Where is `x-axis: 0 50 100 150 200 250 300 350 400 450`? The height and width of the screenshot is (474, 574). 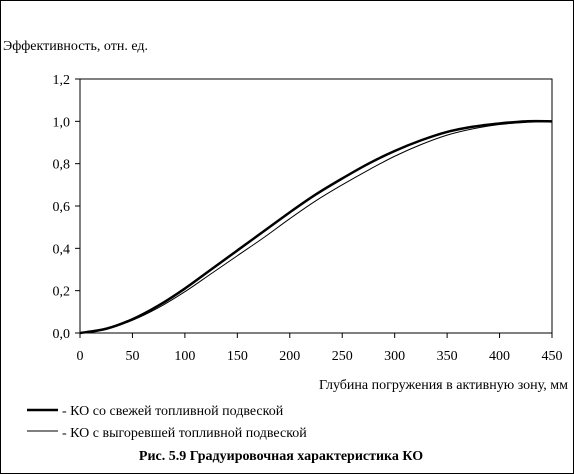 x-axis: 0 50 100 150 200 250 300 350 400 450 is located at coordinates (320, 348).